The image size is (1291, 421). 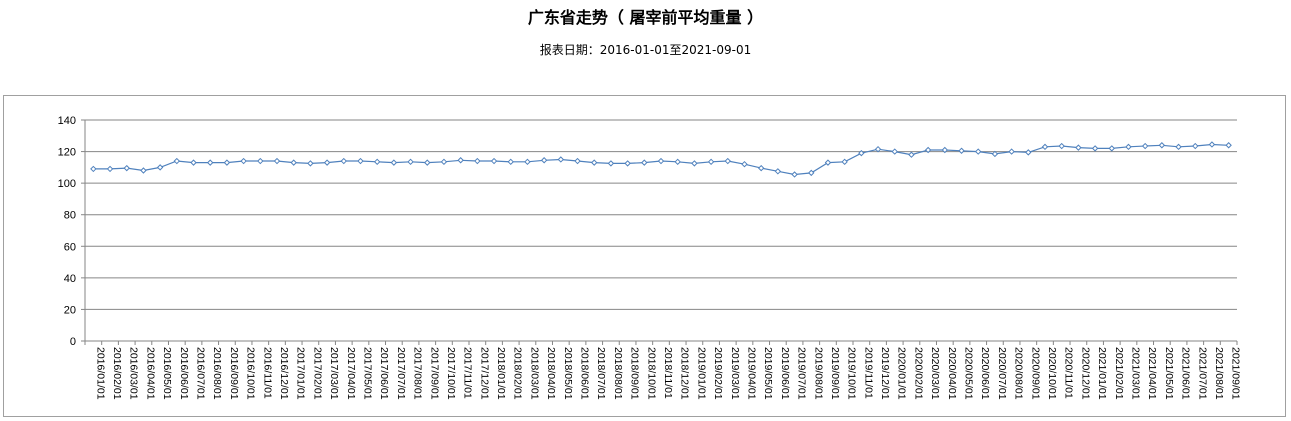 What do you see at coordinates (918, 373) in the screenshot?
I see `x-tick-label: 2020/02/01` at bounding box center [918, 373].